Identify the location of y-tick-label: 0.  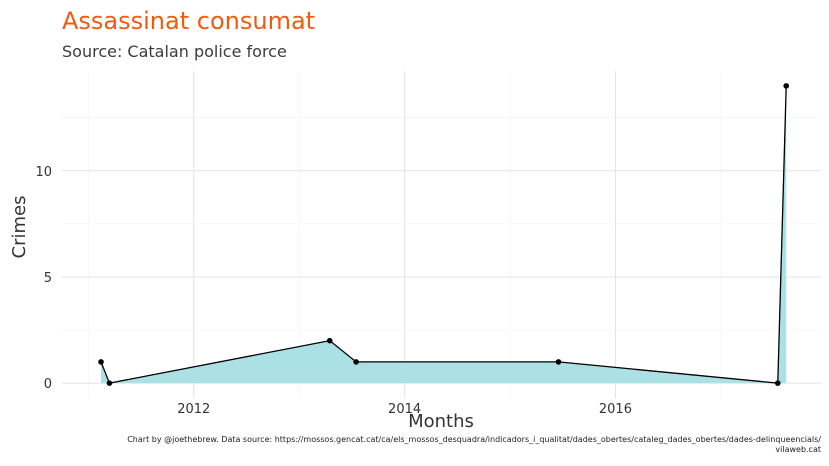
(48, 384).